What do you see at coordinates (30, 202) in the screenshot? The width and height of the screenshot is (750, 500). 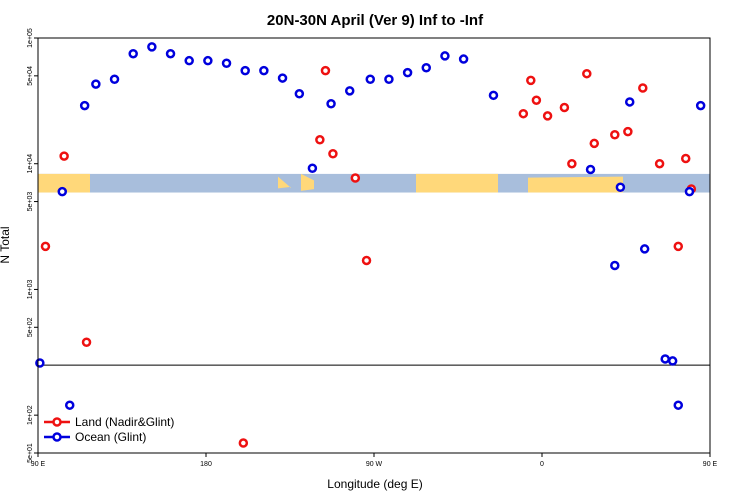 I see `y-tick-label-4: 5e+03` at bounding box center [30, 202].